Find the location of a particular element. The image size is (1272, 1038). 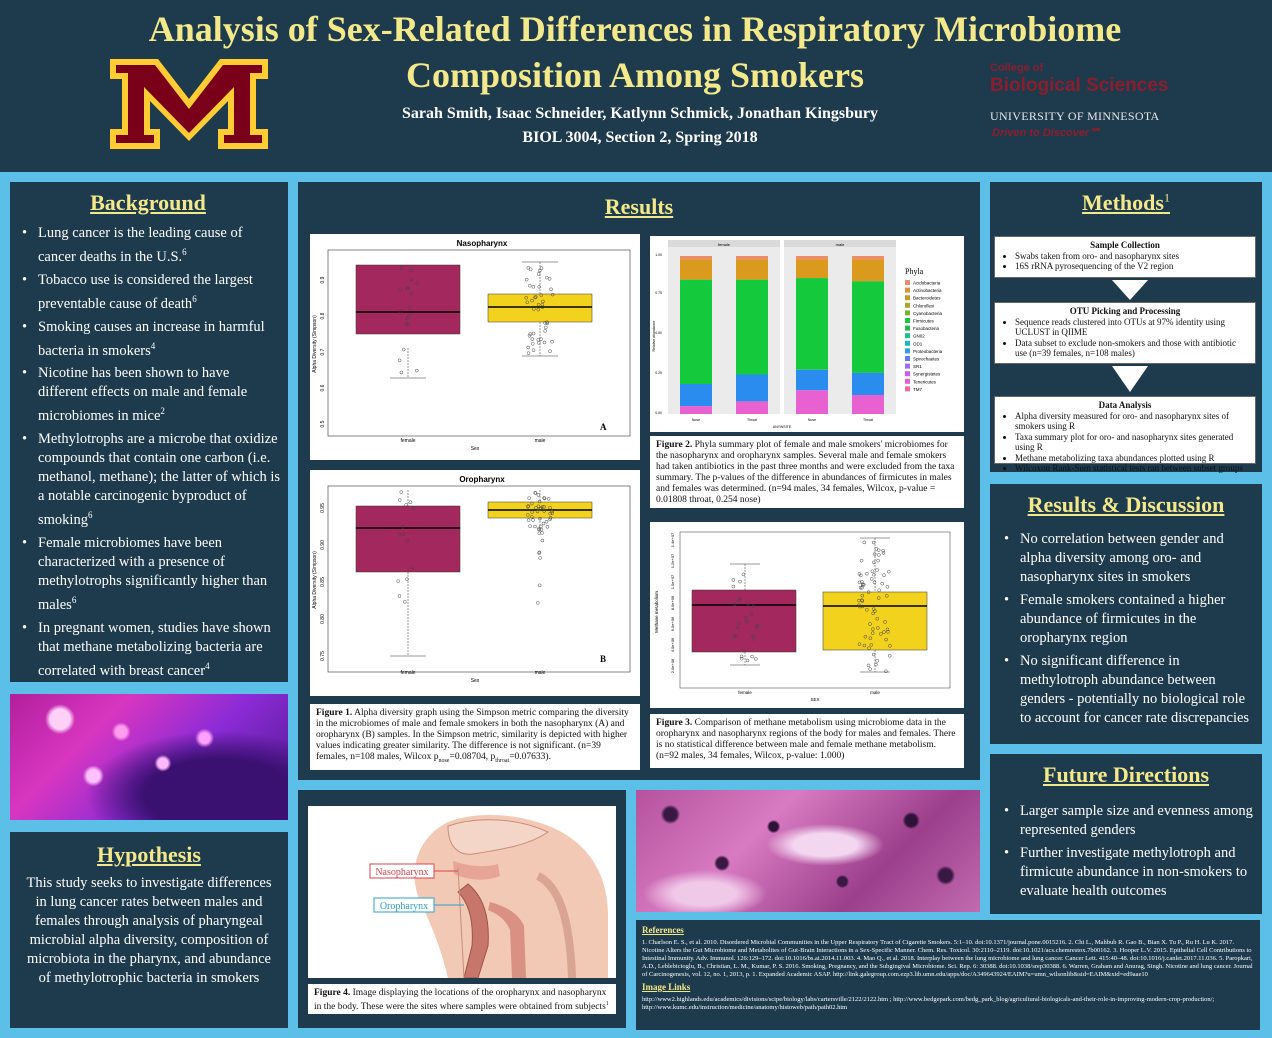

y-tick-label: 0.5 is located at coordinates (323, 423).